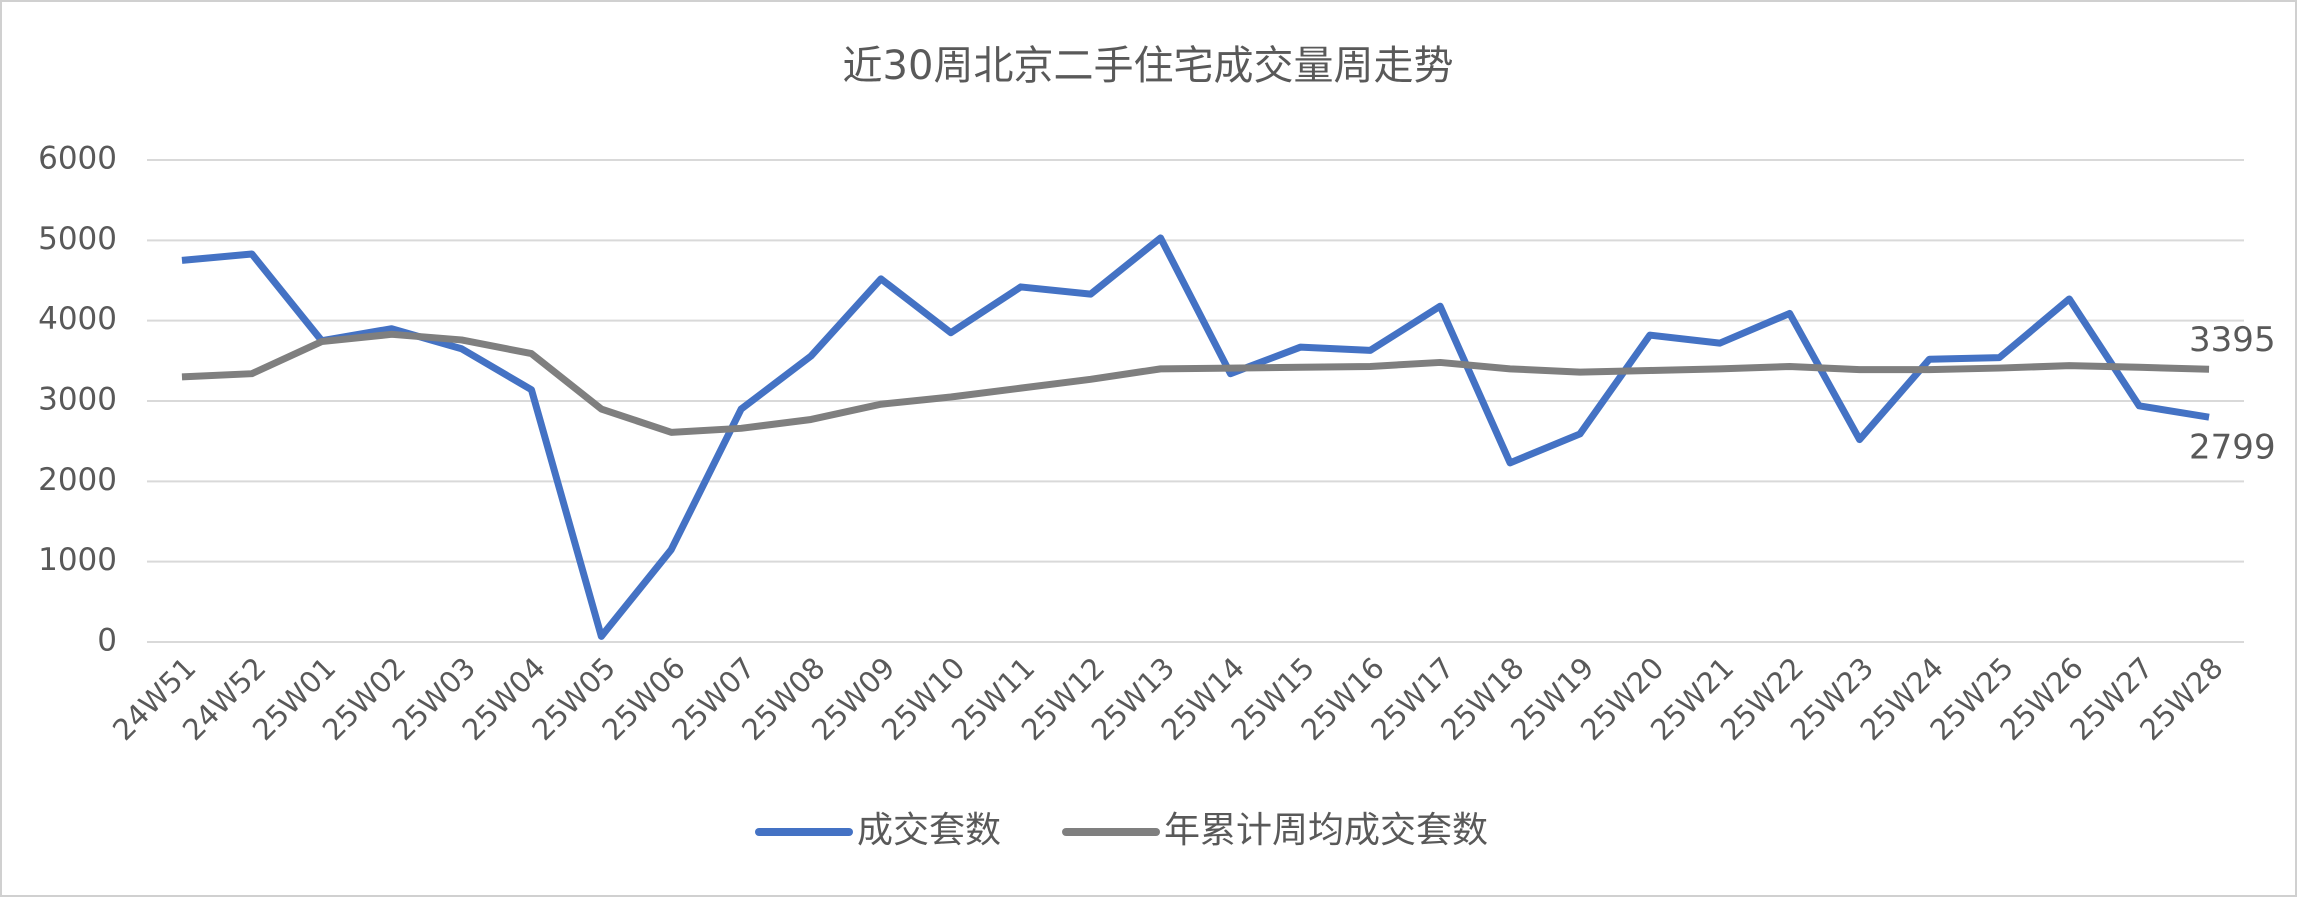 Image resolution: width=2297 pixels, height=897 pixels. I want to click on chart-title: 近30周北京二手住宅成交量周走势, so click(1148, 66).